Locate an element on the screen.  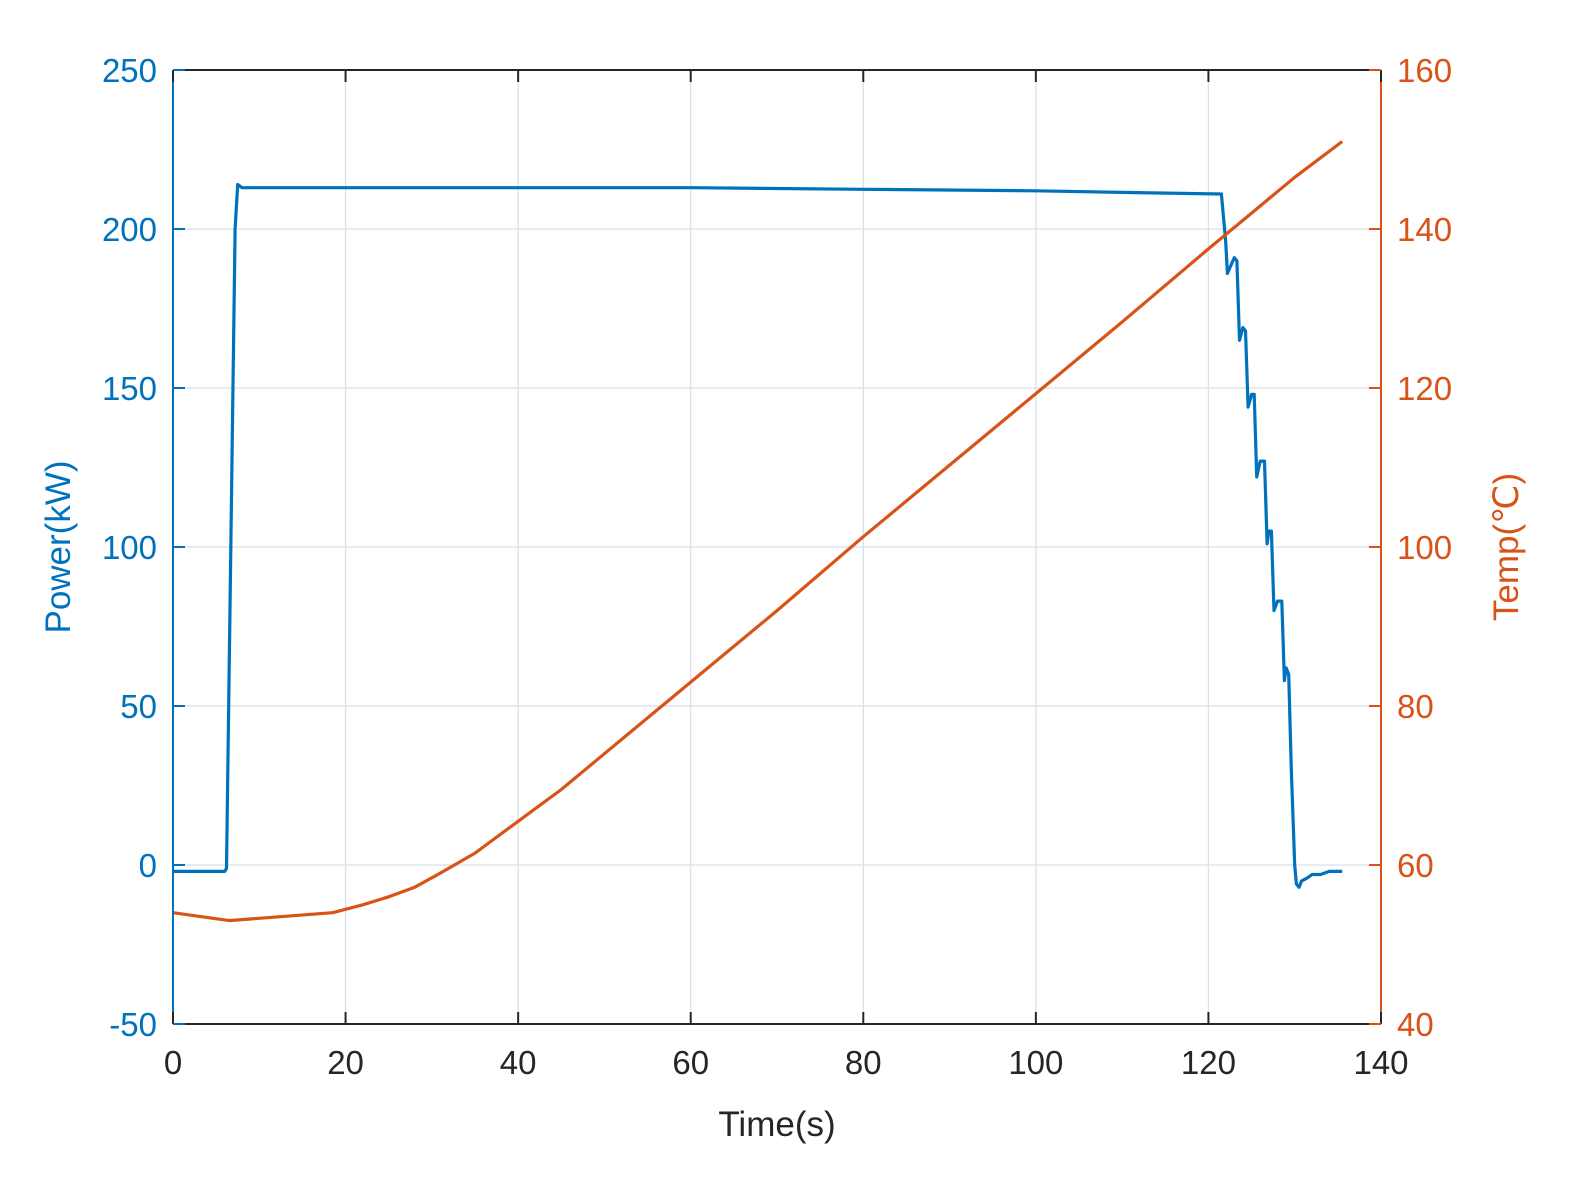
x-tick-label: 20 is located at coordinates (345, 1062).